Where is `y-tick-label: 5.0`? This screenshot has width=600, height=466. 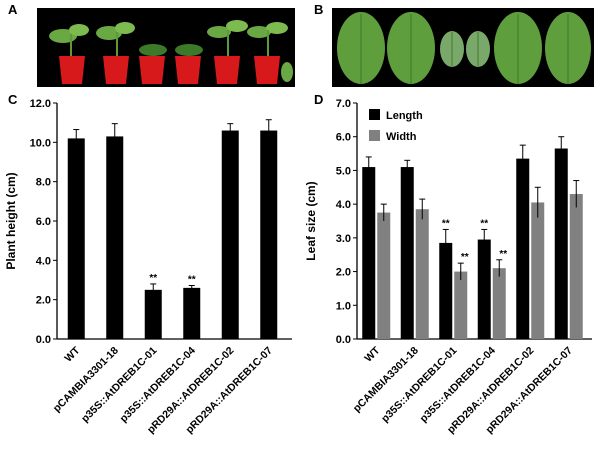 y-tick-label: 5.0 is located at coordinates (343, 171).